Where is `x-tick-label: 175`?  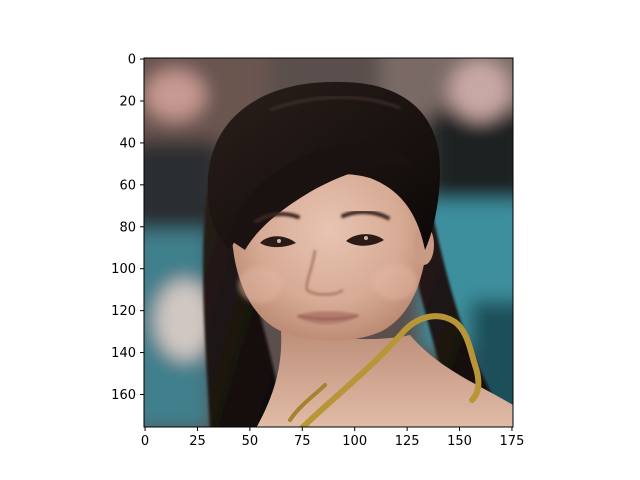 x-tick-label: 175 is located at coordinates (512, 441).